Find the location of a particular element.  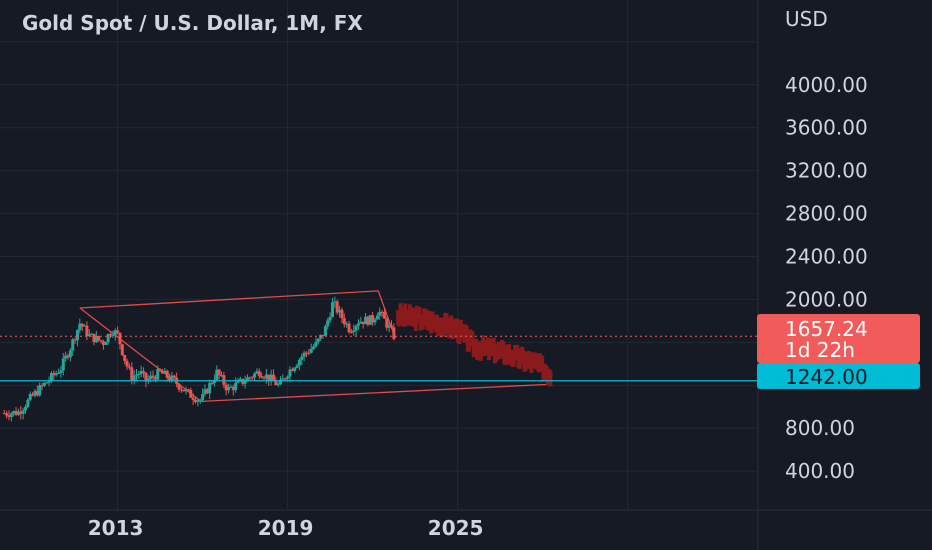

time-axis-label: 2025 is located at coordinates (456, 528).